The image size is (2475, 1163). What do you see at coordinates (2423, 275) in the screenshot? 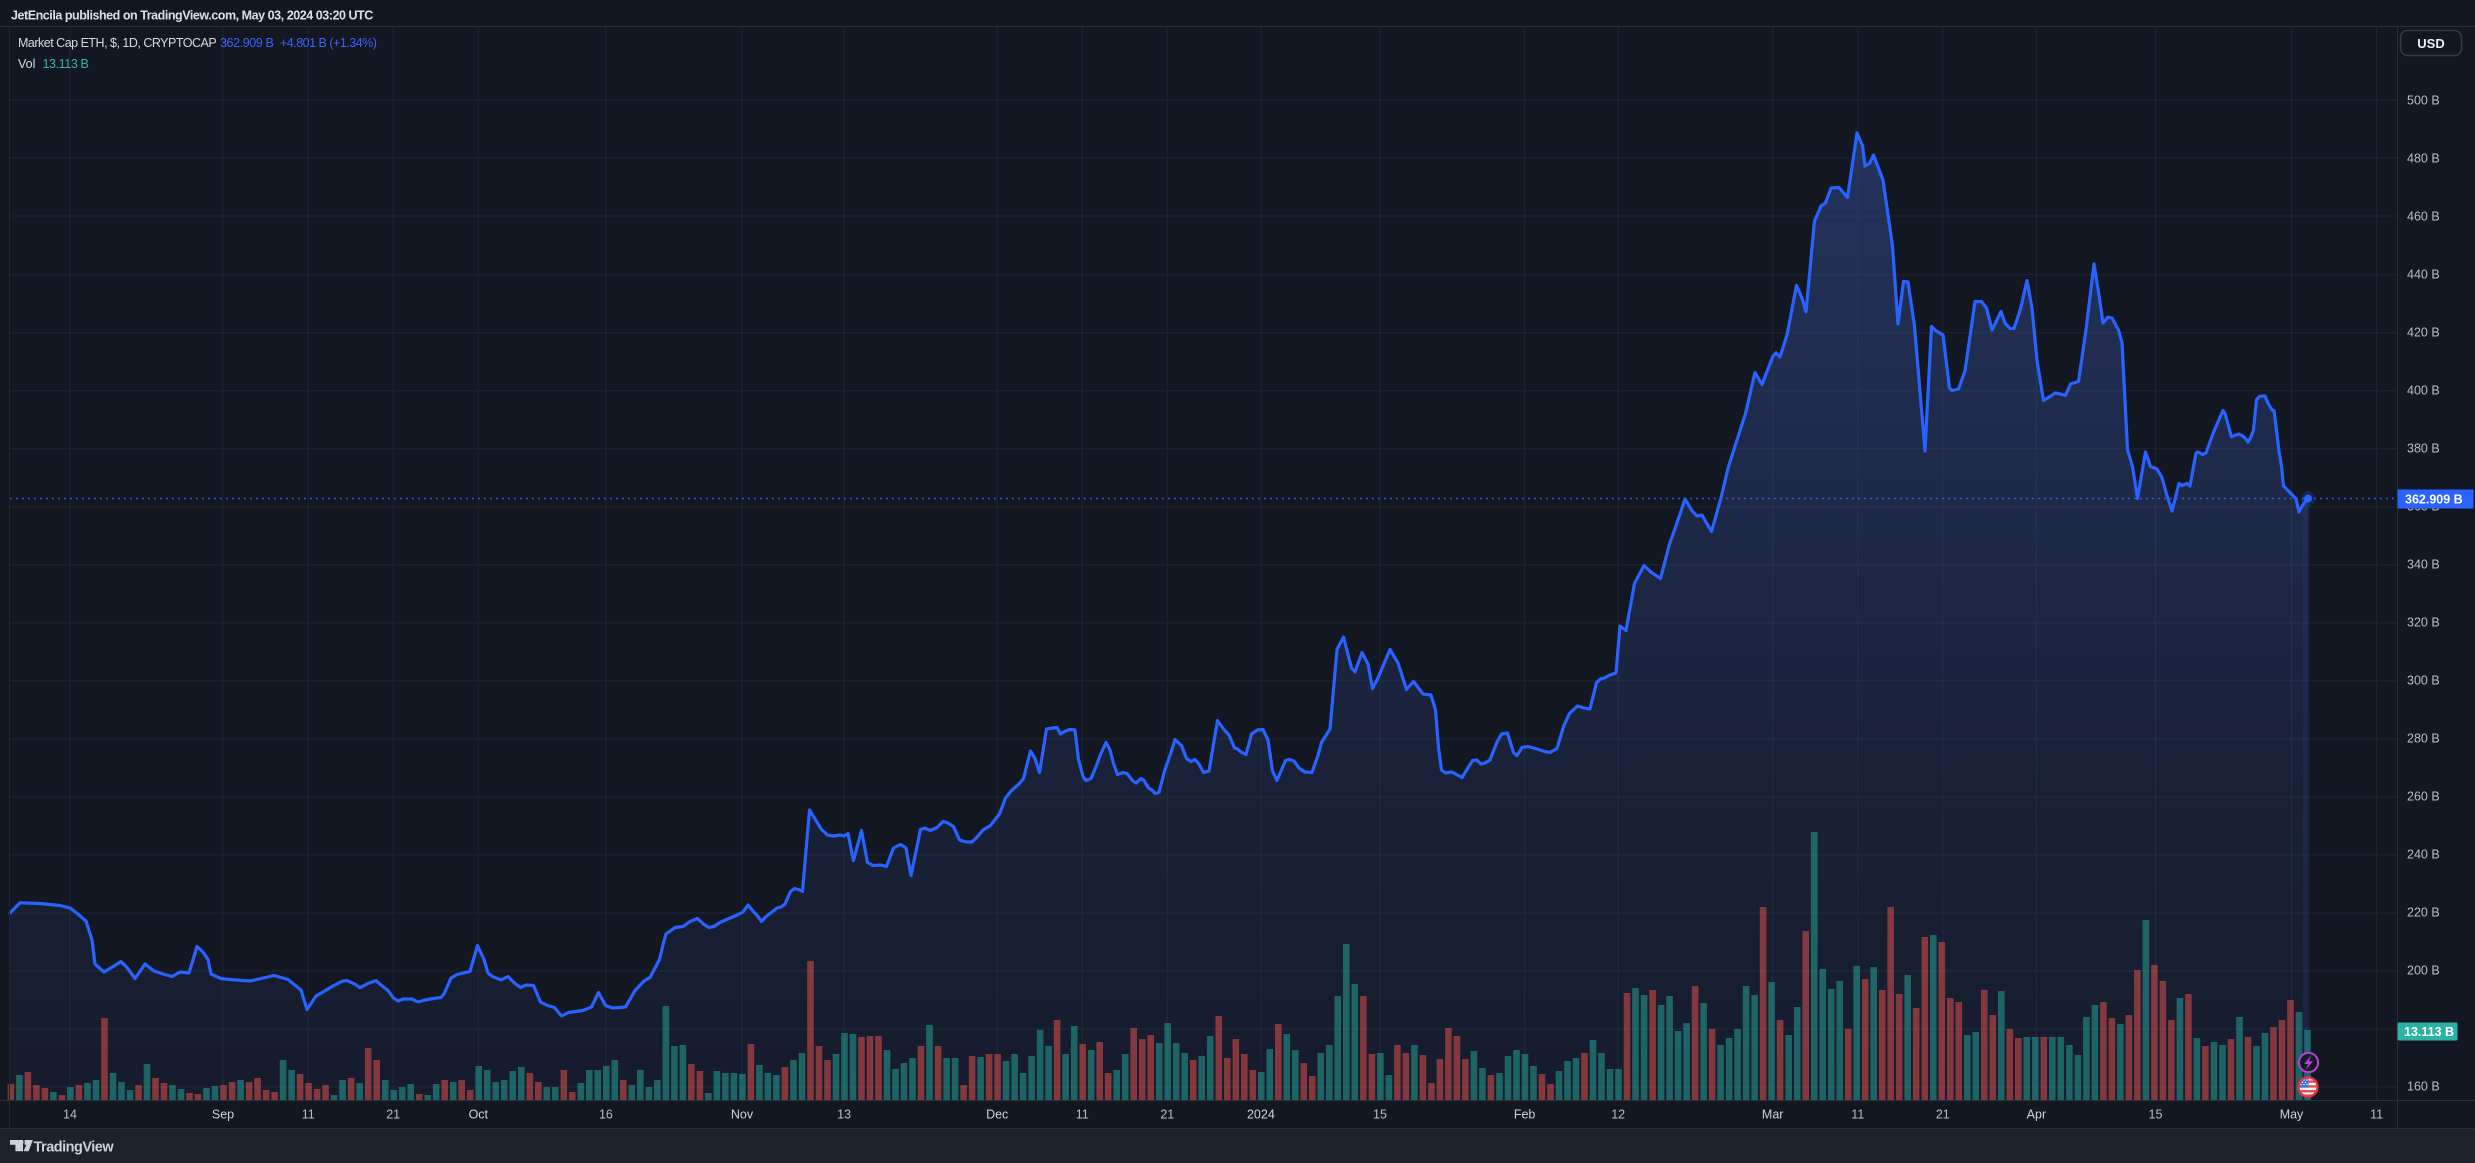
I see `svg-text: 440 B` at bounding box center [2423, 275].